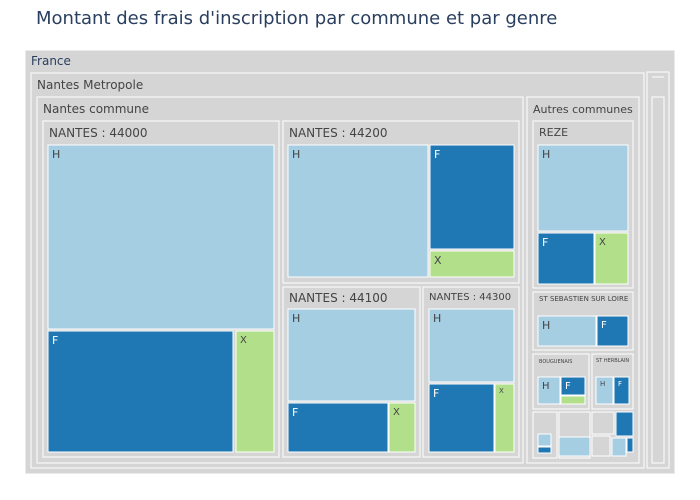 Image resolution: width=700 pixels, height=500 pixels. What do you see at coordinates (438, 260) in the screenshot?
I see `treemap-leaf-label-nantes-44200-x: X` at bounding box center [438, 260].